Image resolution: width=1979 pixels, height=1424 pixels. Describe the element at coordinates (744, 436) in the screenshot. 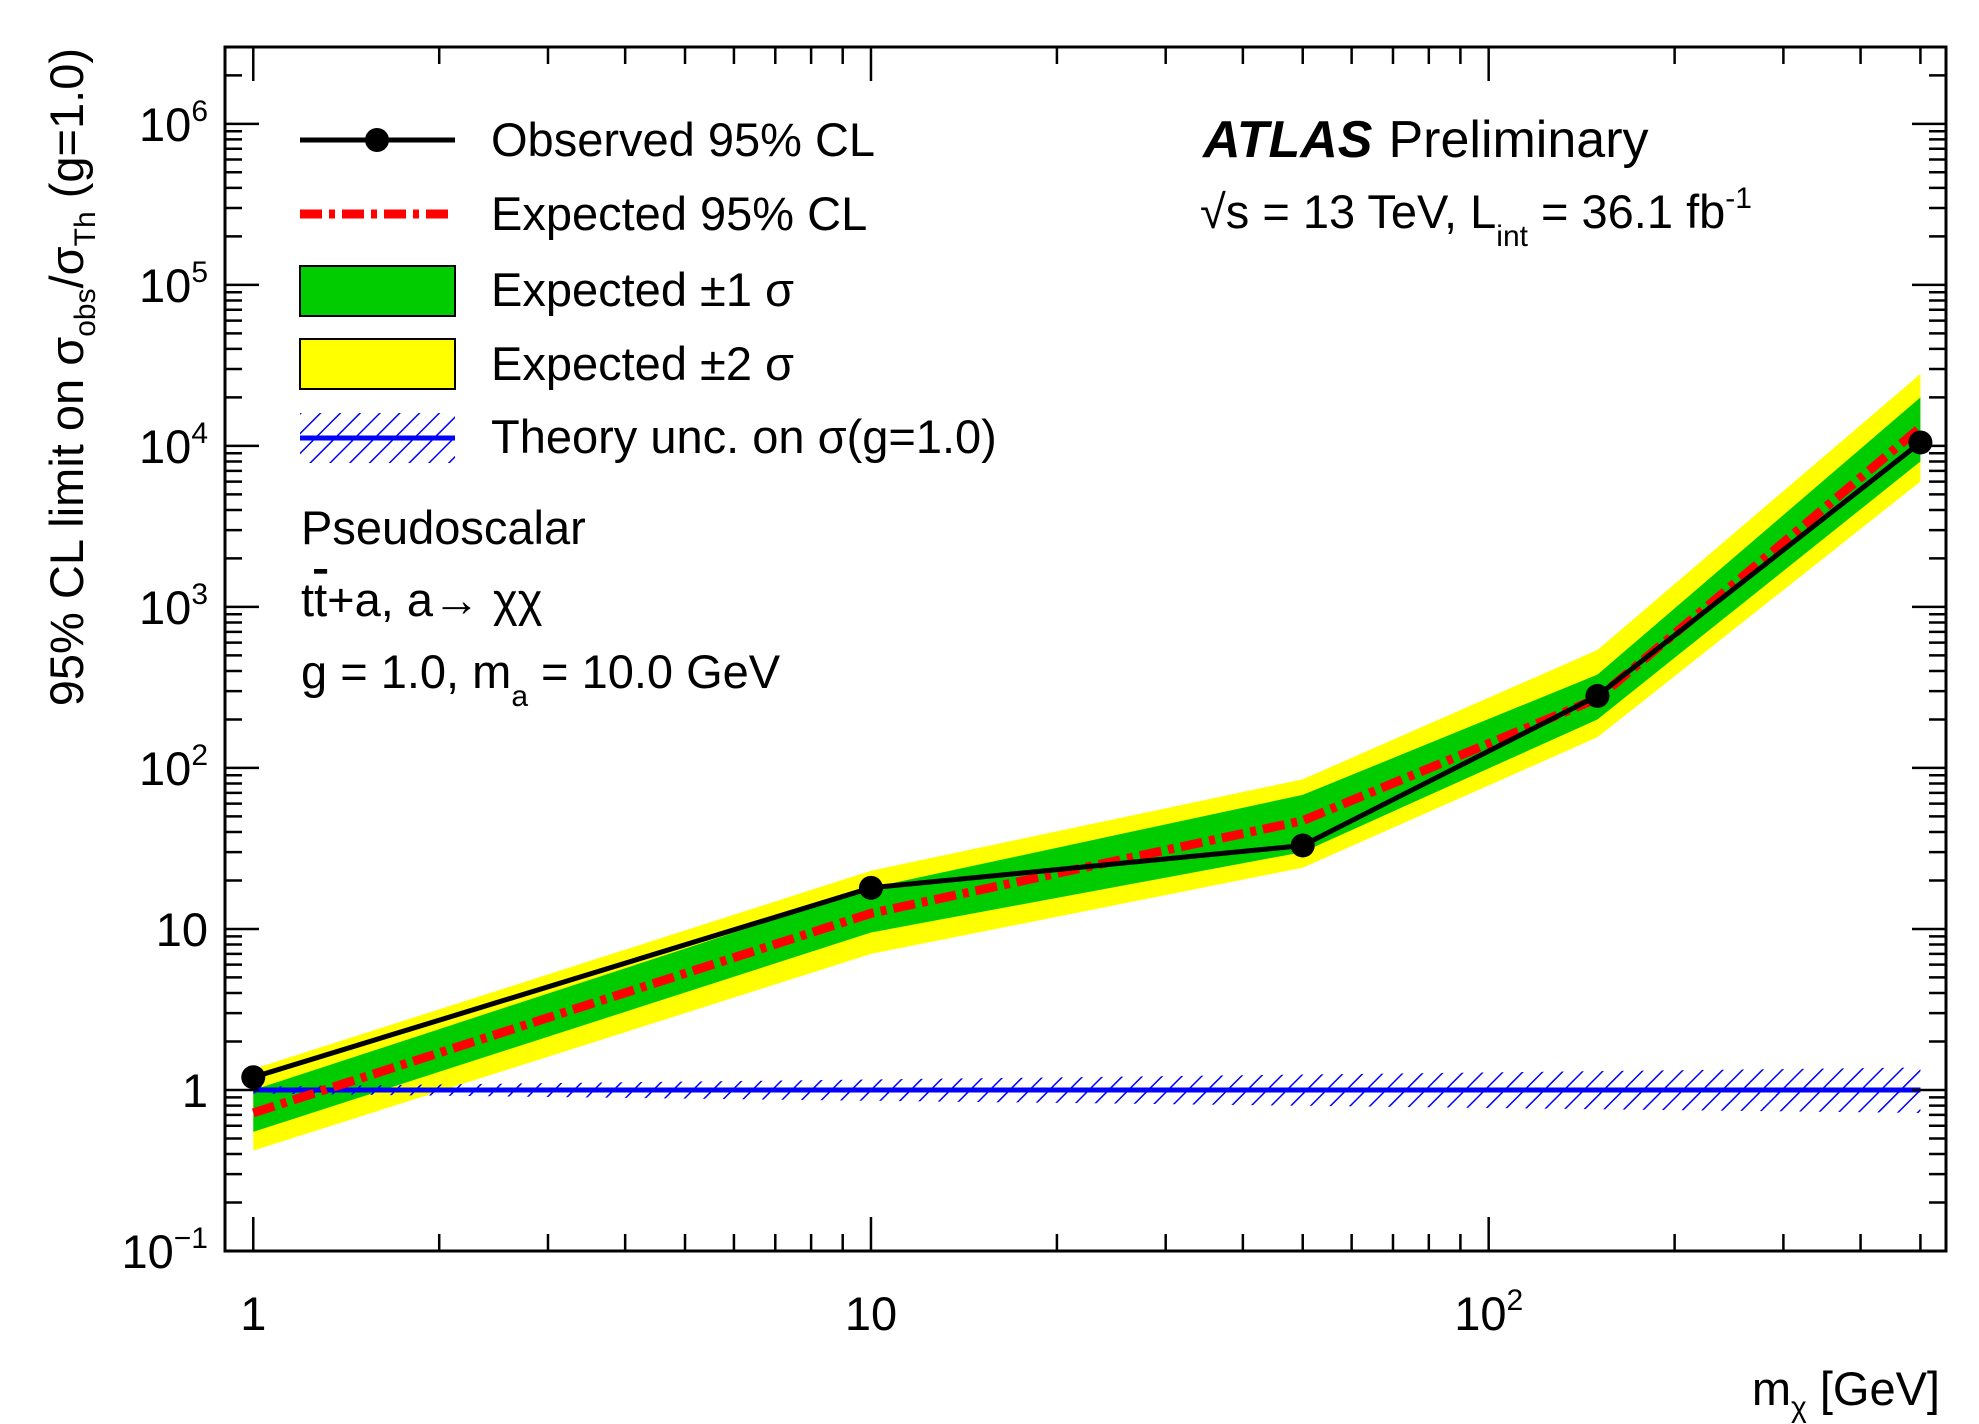

I see `legend-theory-label: Theory unc. on σ(g=1.0)` at that location.